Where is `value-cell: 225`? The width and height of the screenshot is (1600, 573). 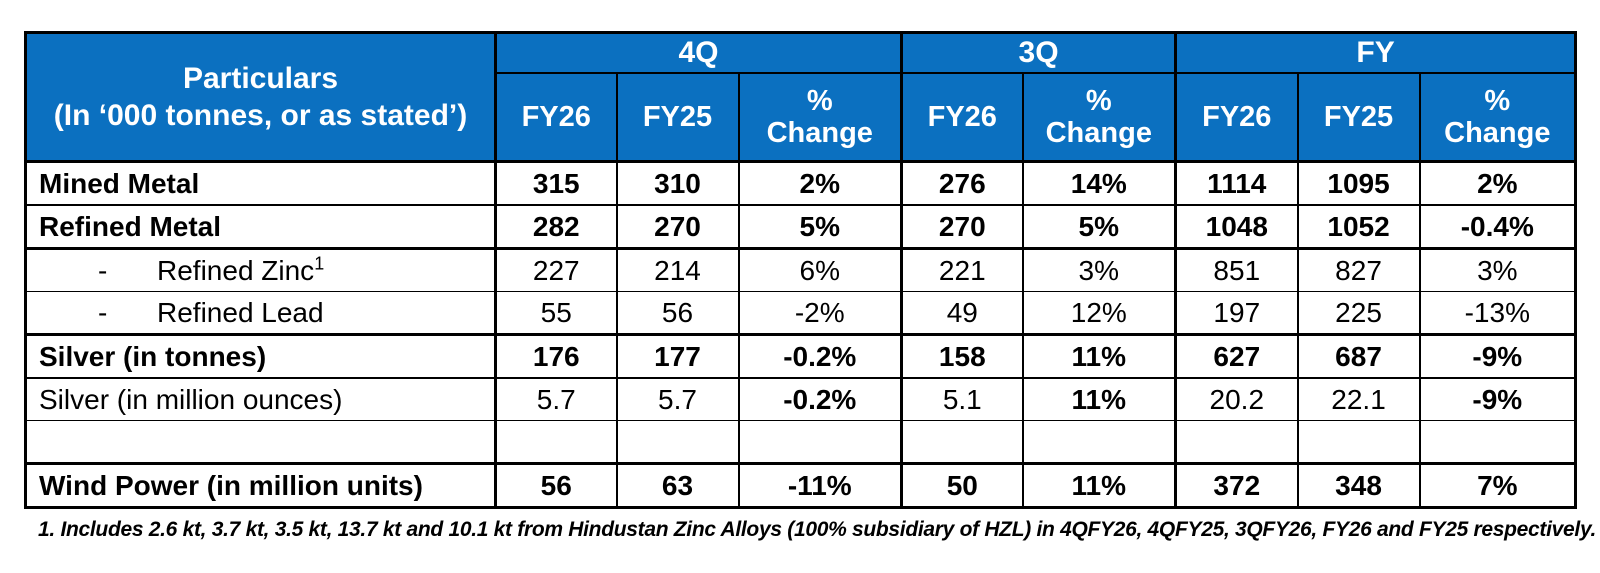
value-cell: 225 is located at coordinates (1358, 313).